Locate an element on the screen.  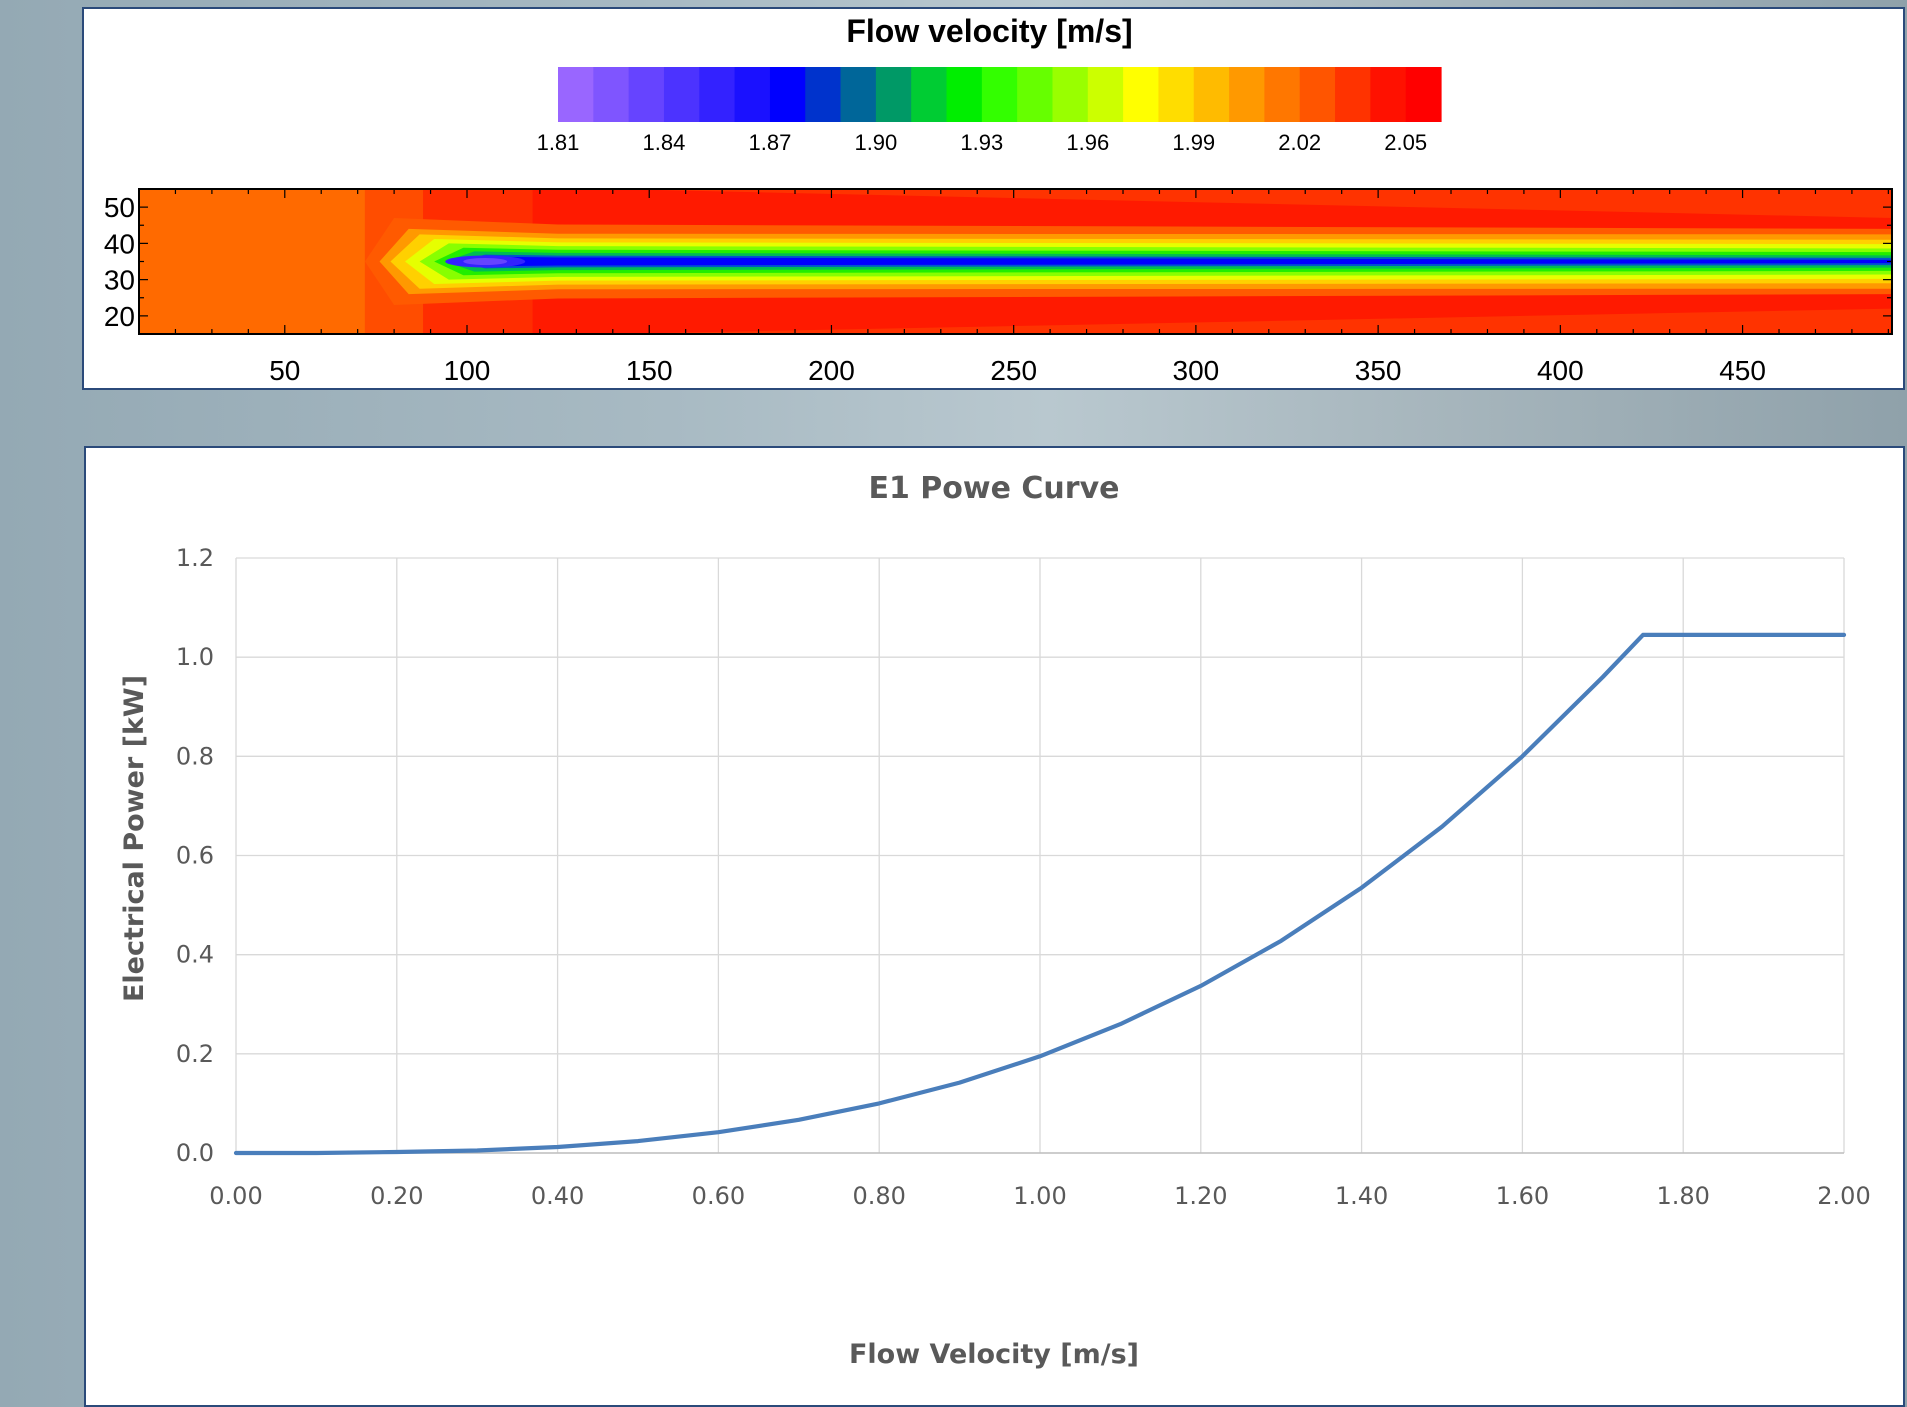
power-curve-x-tick-label: 1.20 is located at coordinates (1200, 1196).